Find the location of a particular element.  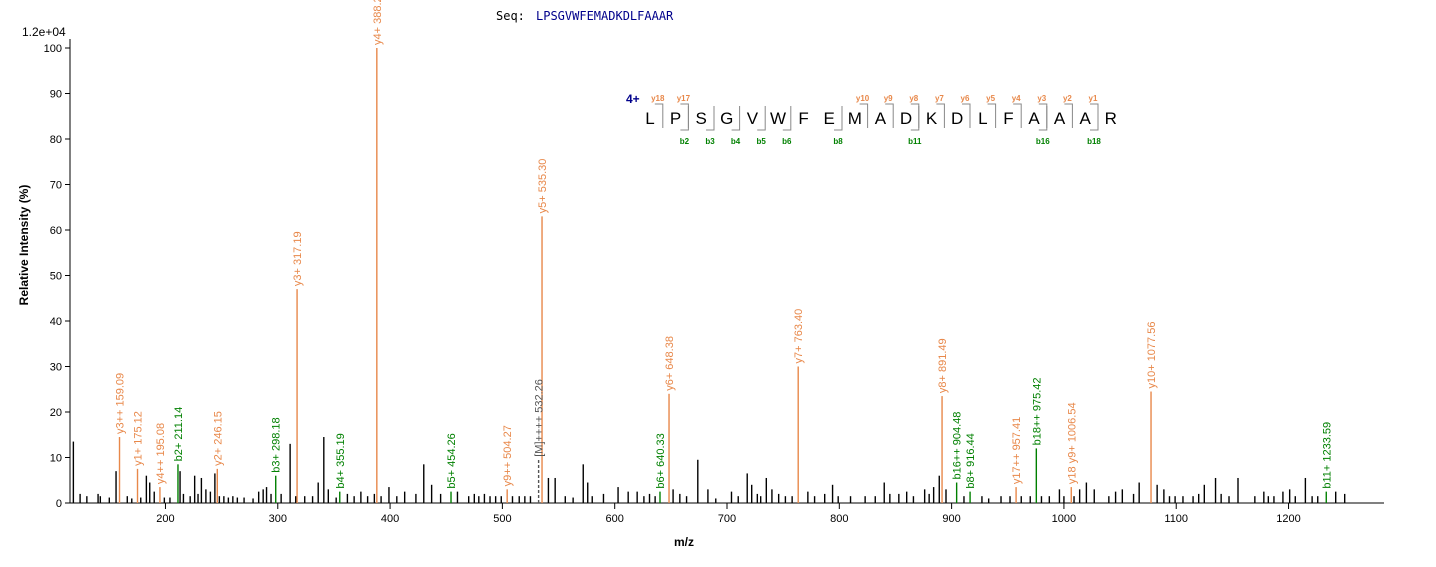

x-tick-label: 1200 is located at coordinates (1288, 519).